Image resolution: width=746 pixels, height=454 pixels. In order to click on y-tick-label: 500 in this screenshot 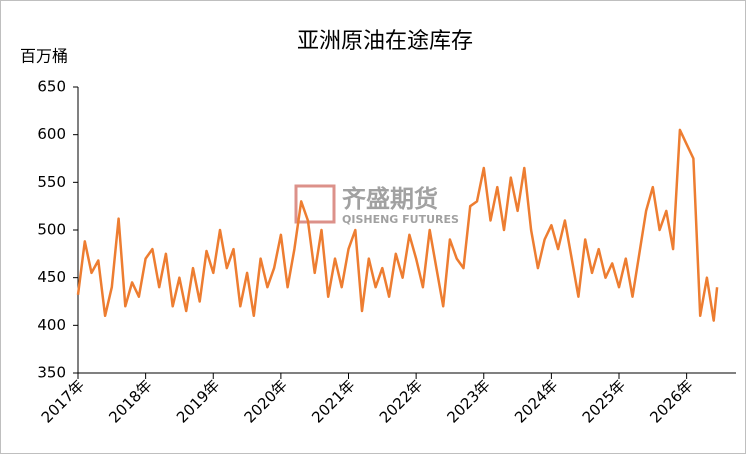, I will do `click(51, 230)`.